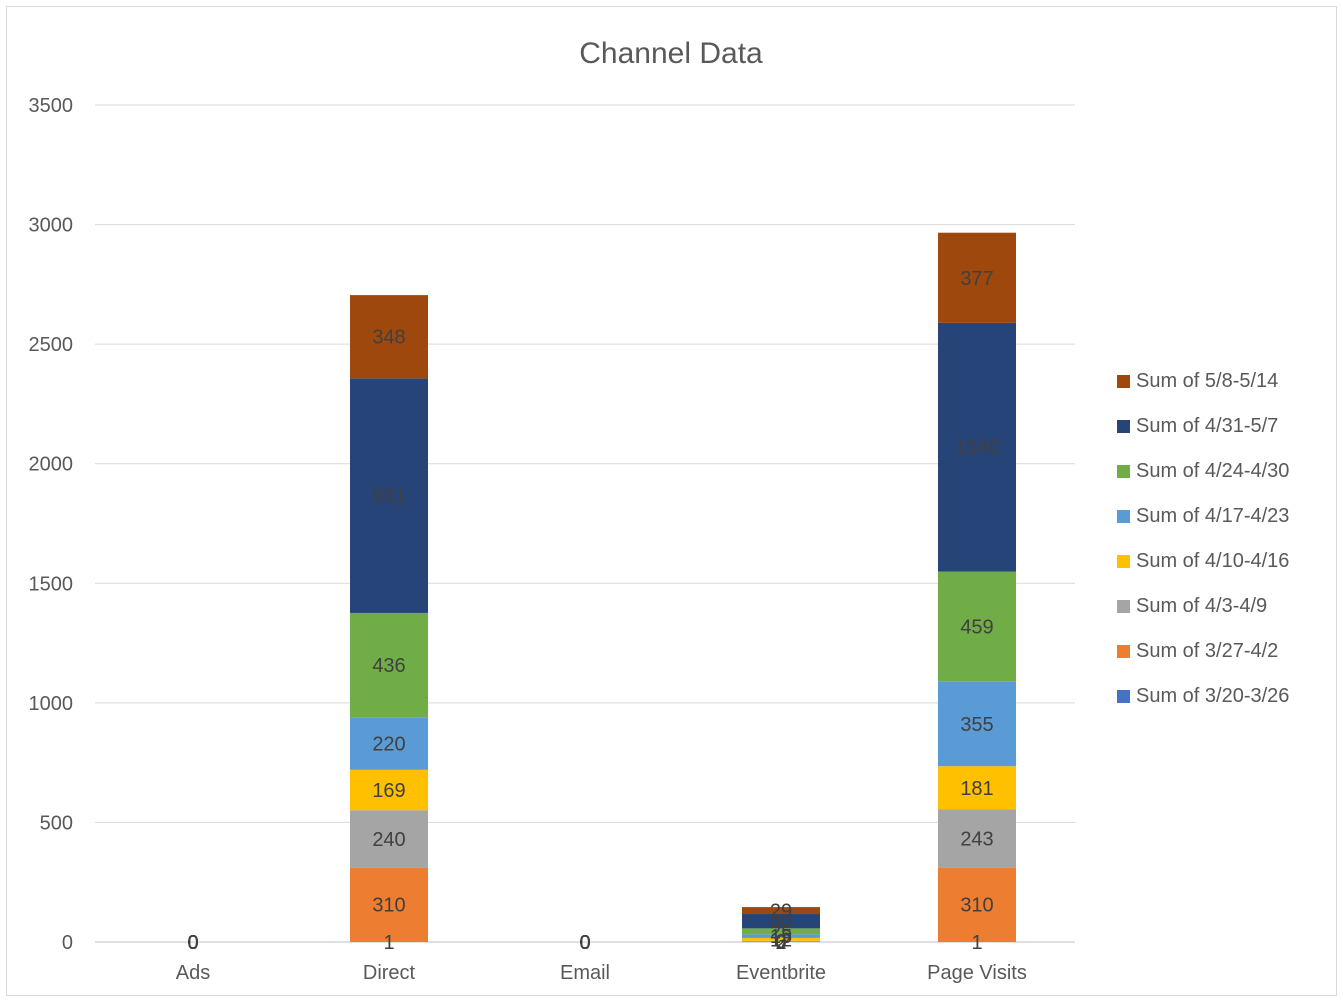 The height and width of the screenshot is (1002, 1343). Describe the element at coordinates (976, 725) in the screenshot. I see `data-label: 355` at that location.